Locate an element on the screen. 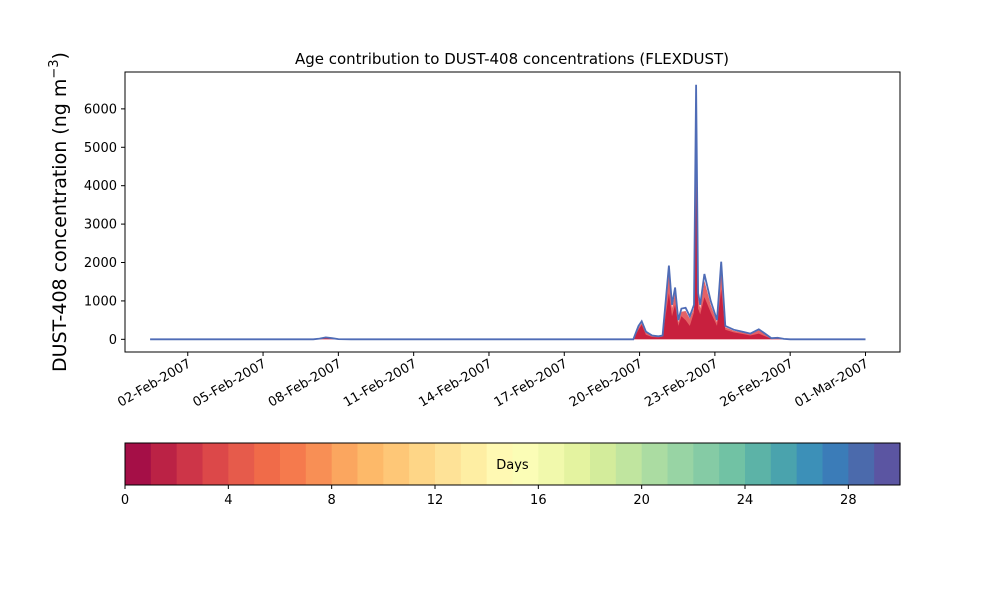 The height and width of the screenshot is (600, 1000). colorbar-tick-label: 12 is located at coordinates (435, 500).